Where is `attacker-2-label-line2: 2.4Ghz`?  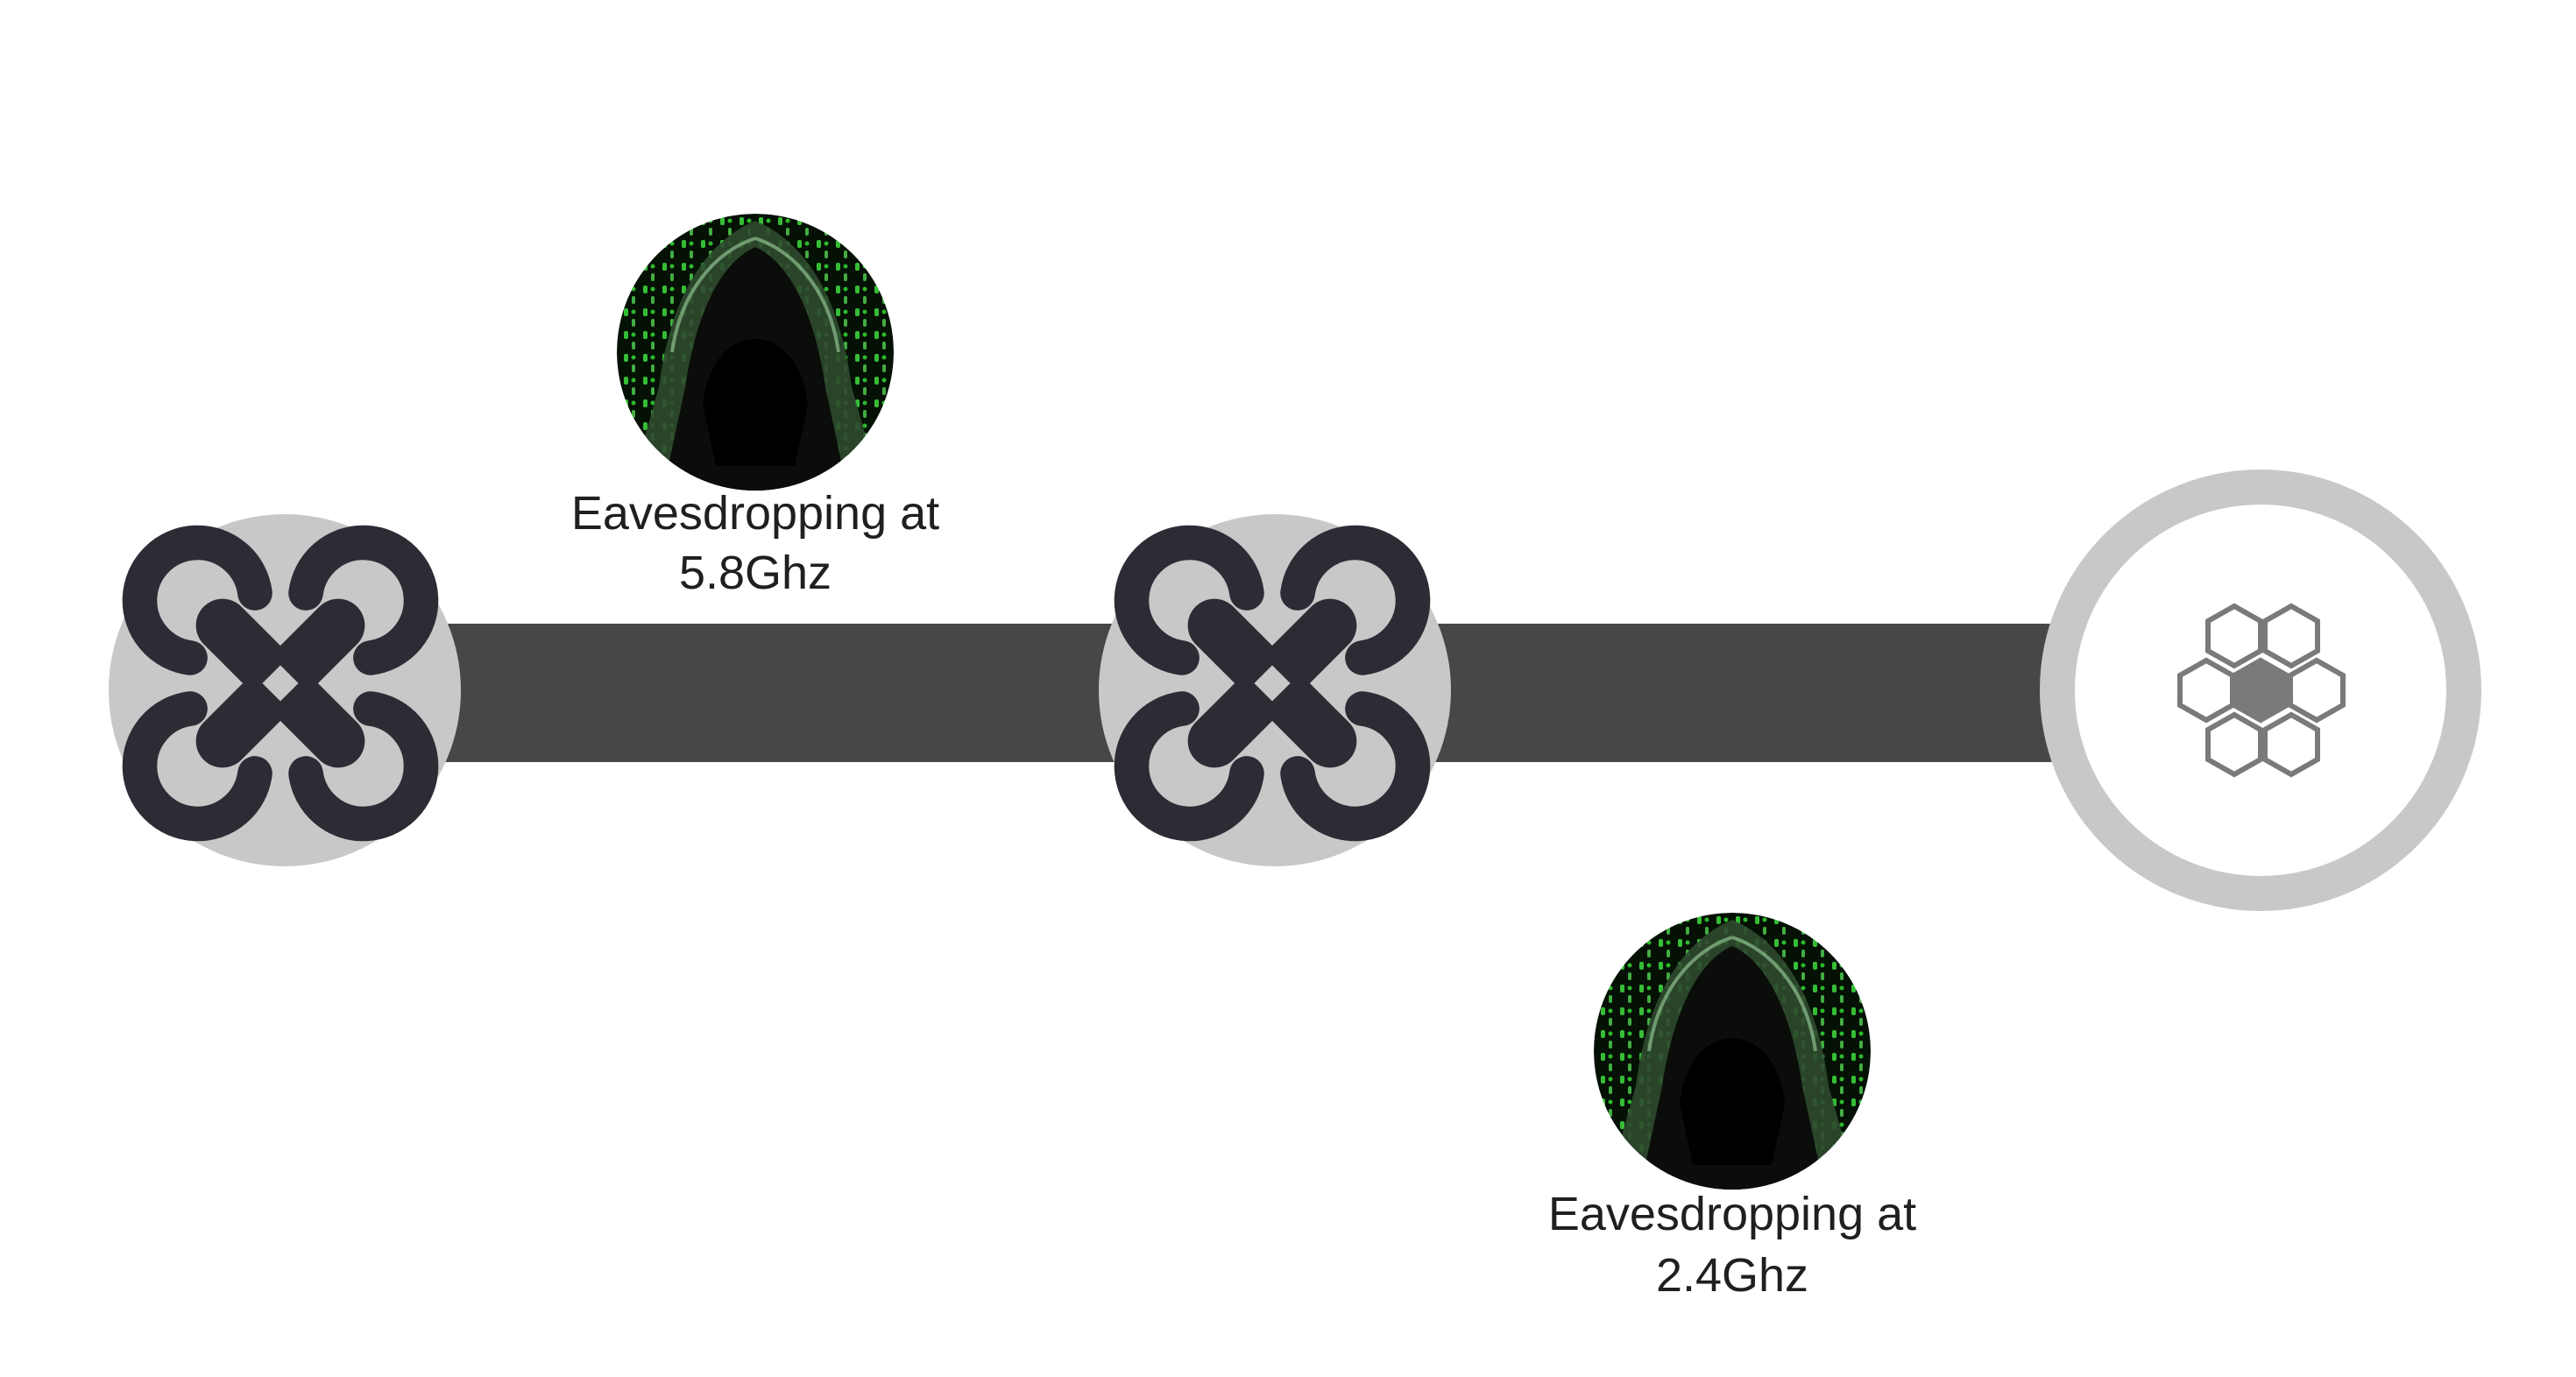 attacker-2-label-line2: 2.4Ghz is located at coordinates (1732, 1276).